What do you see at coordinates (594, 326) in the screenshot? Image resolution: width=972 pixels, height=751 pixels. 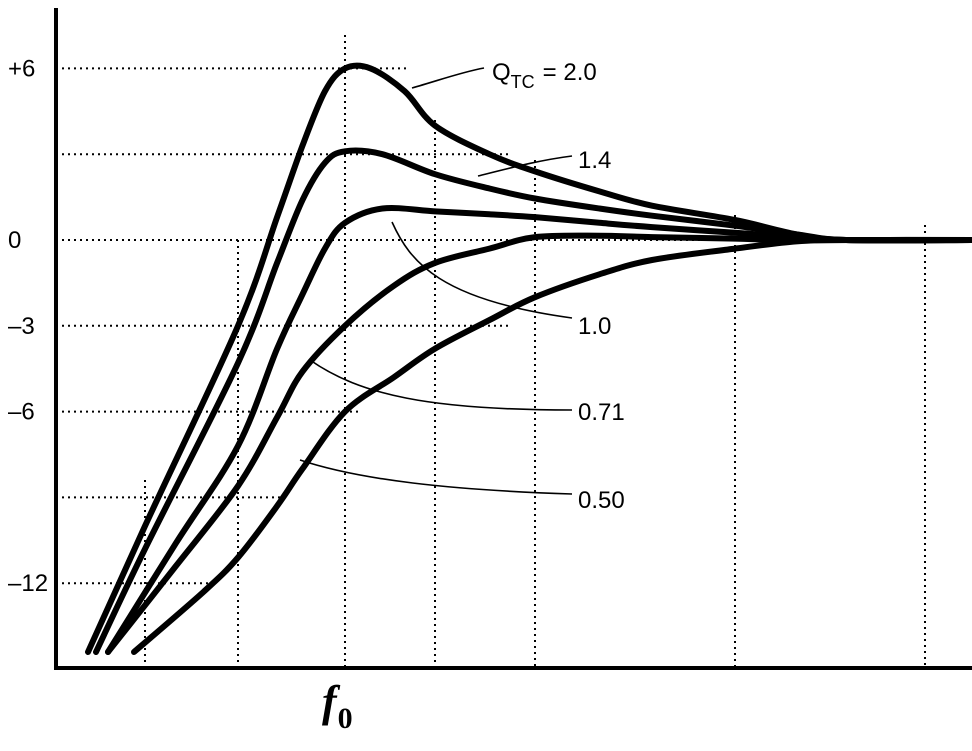 I see `series-label-q-1-0: 1.0` at bounding box center [594, 326].